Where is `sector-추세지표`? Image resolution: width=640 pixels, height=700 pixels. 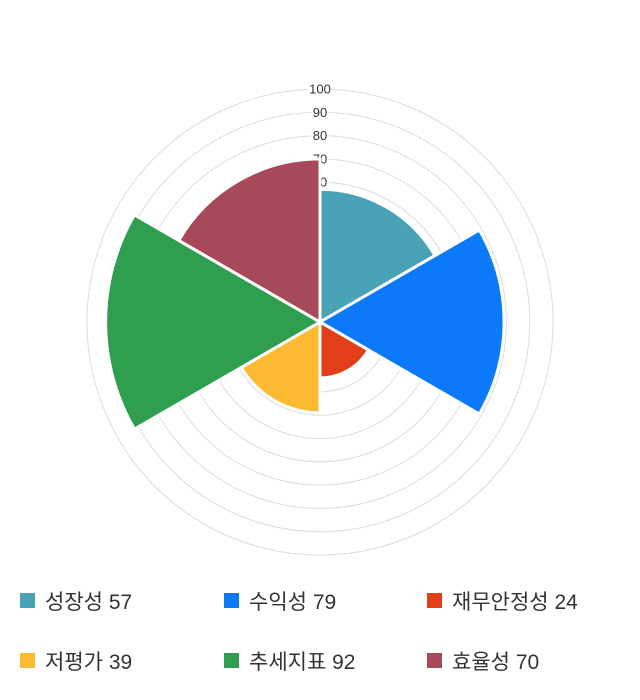 sector-추세지표 is located at coordinates (213, 322).